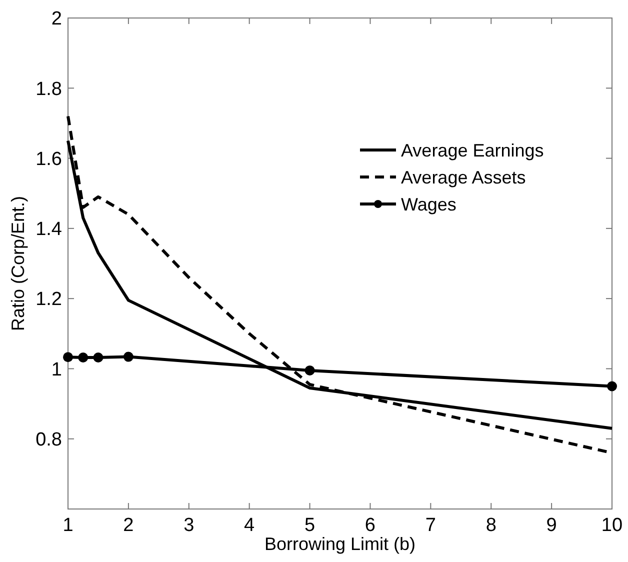 This screenshot has width=628, height=562. What do you see at coordinates (340, 544) in the screenshot?
I see `x-axis-title: Borrowing Limit (b)` at bounding box center [340, 544].